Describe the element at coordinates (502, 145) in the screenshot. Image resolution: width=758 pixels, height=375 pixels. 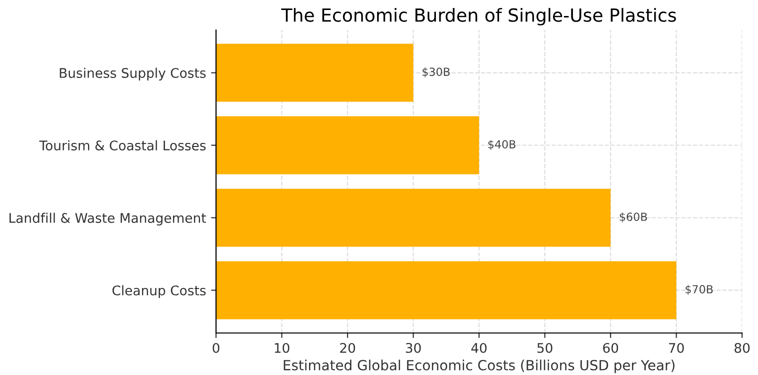
I see `data-label: $40B` at that location.